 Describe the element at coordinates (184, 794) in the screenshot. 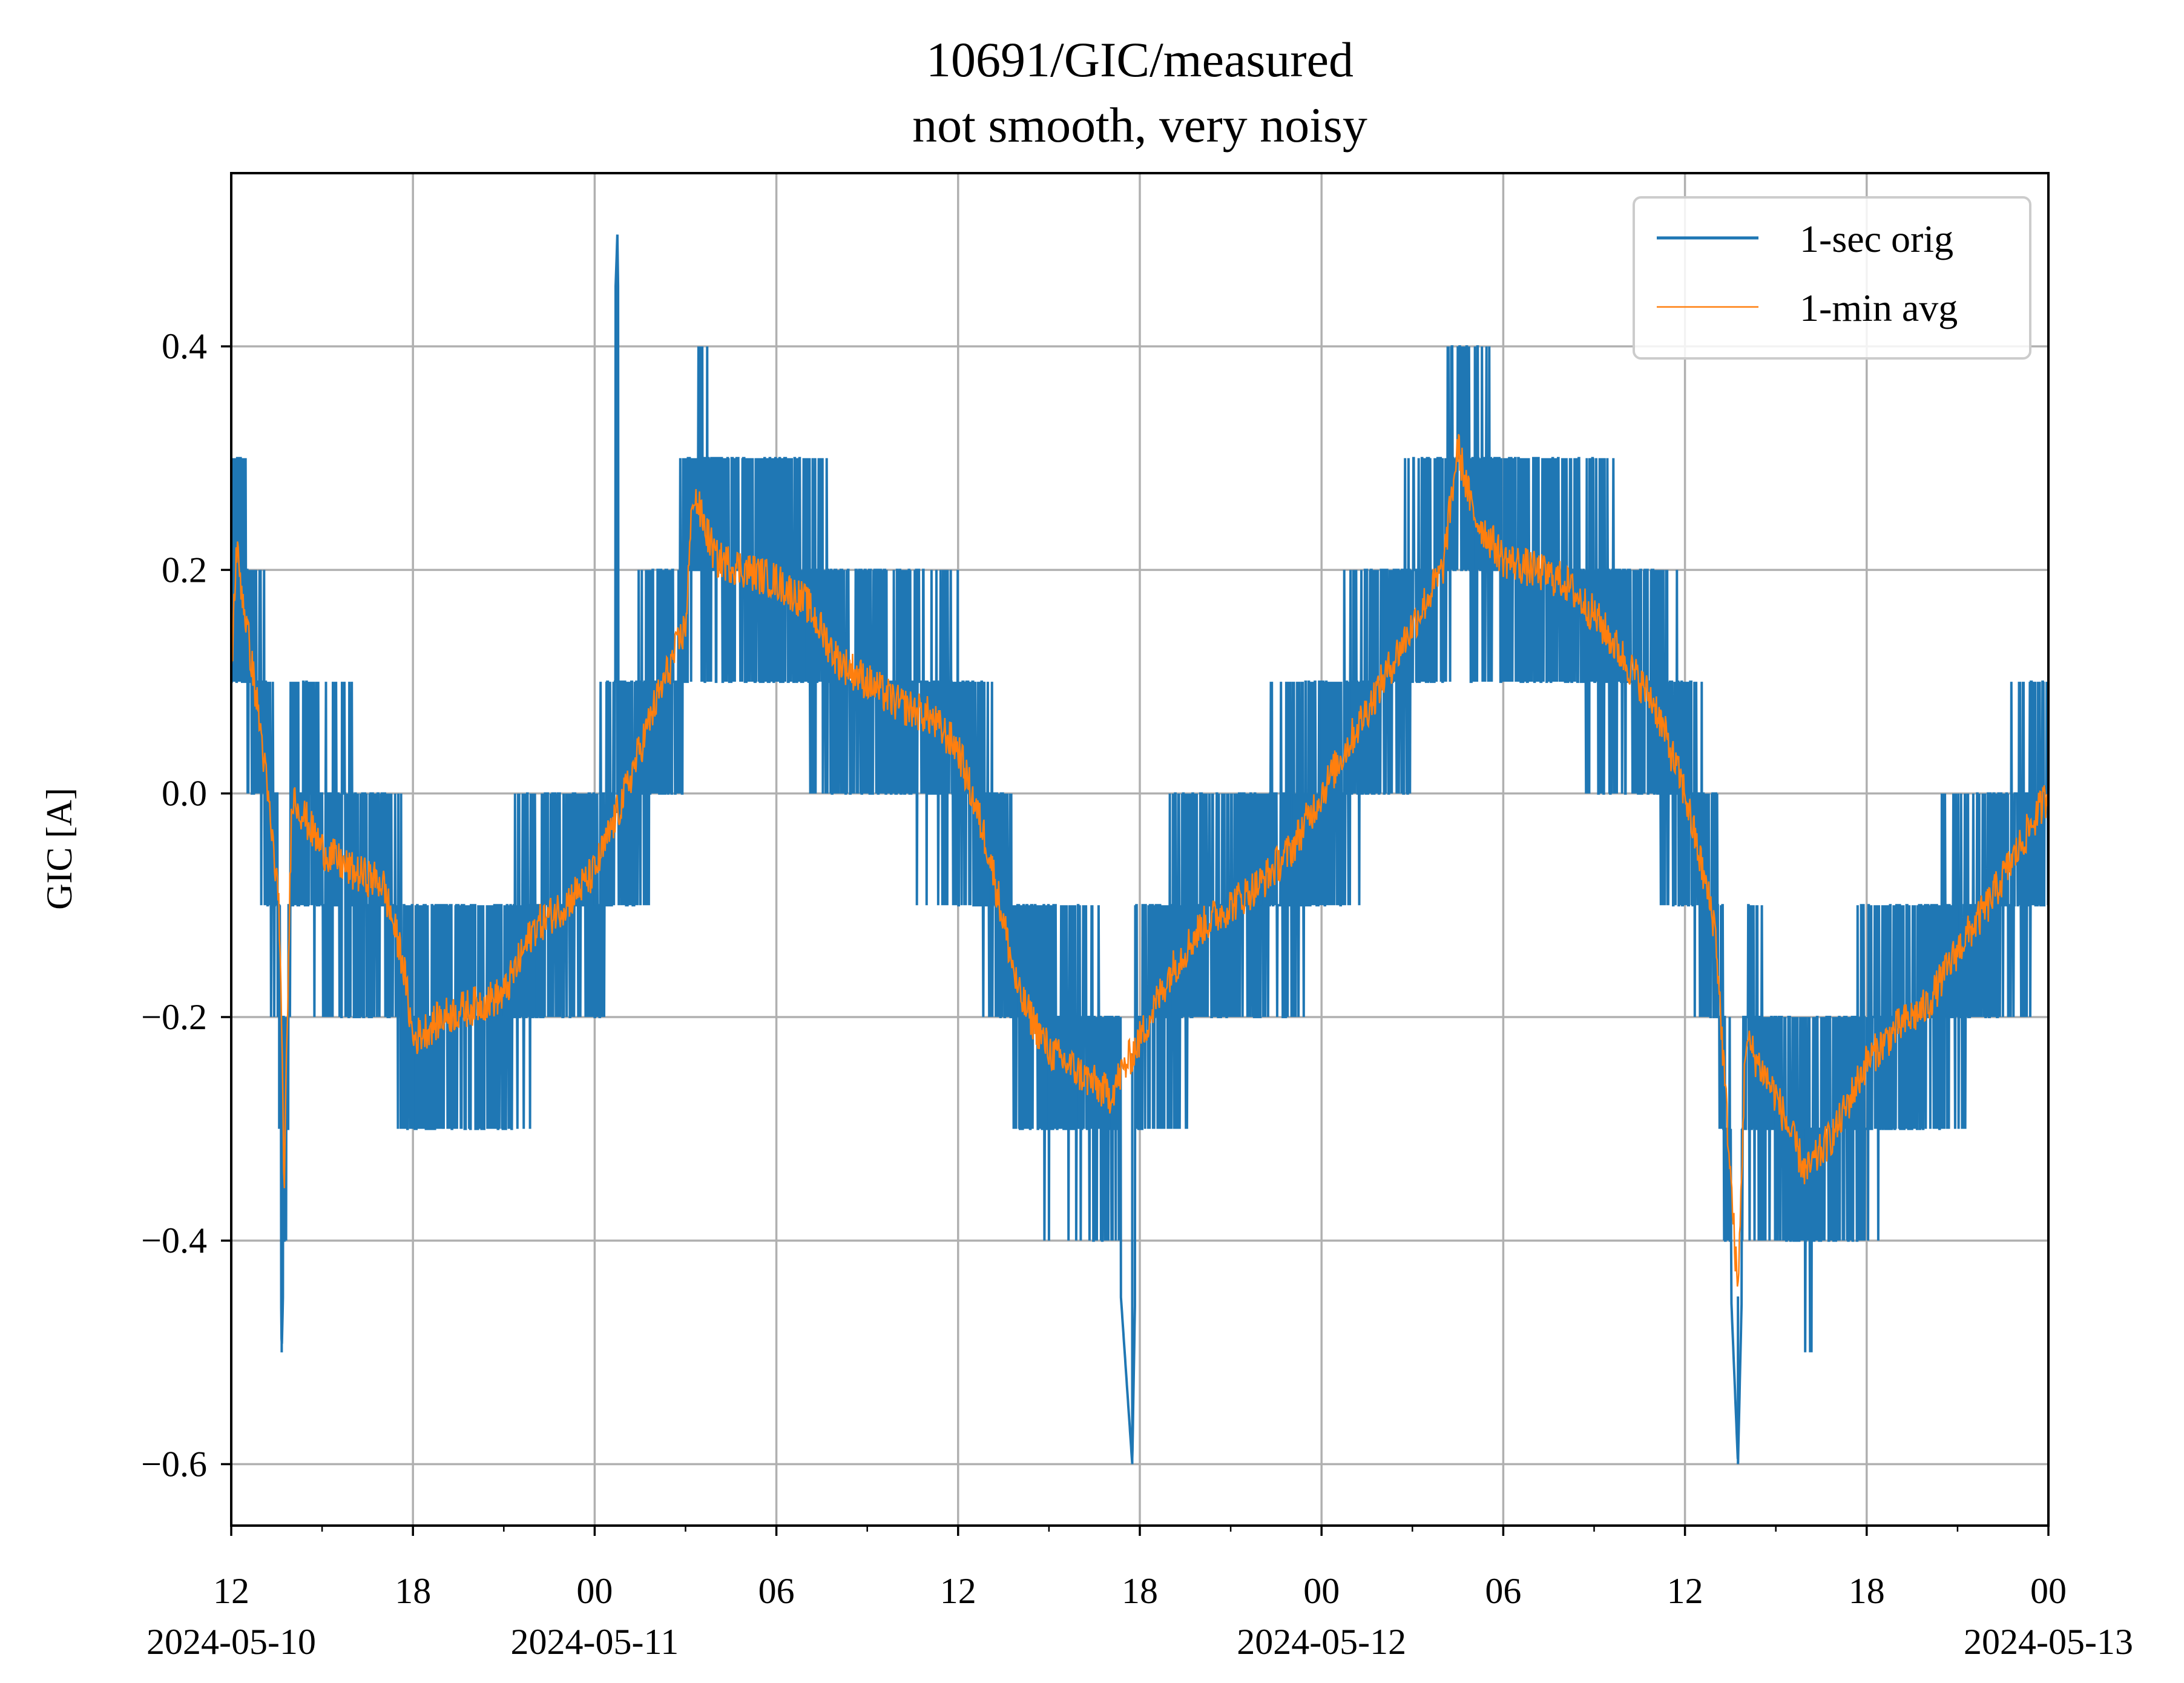

I see `y-tick-label: 0.0` at that location.